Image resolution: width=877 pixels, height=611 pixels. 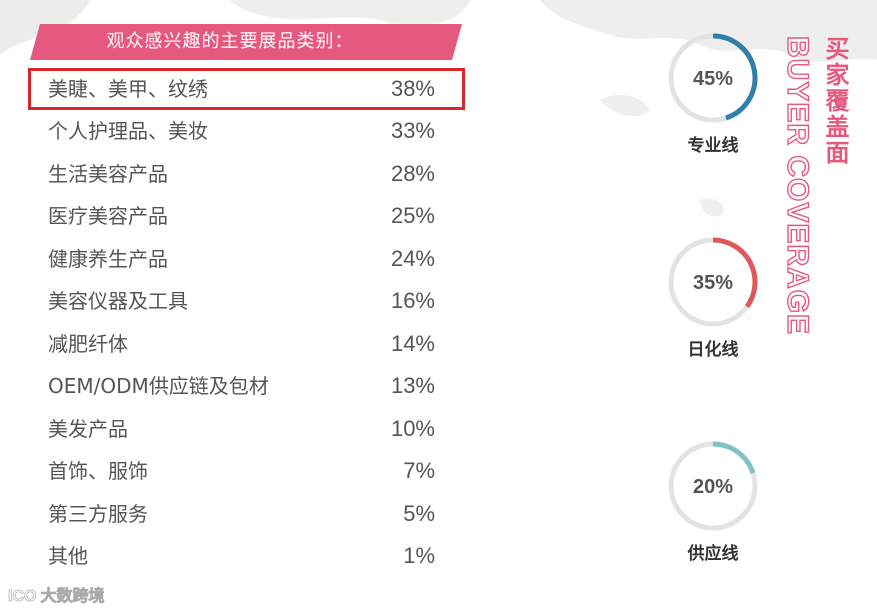 What do you see at coordinates (246, 429) in the screenshot?
I see `table-row: 美发产品 10%` at bounding box center [246, 429].